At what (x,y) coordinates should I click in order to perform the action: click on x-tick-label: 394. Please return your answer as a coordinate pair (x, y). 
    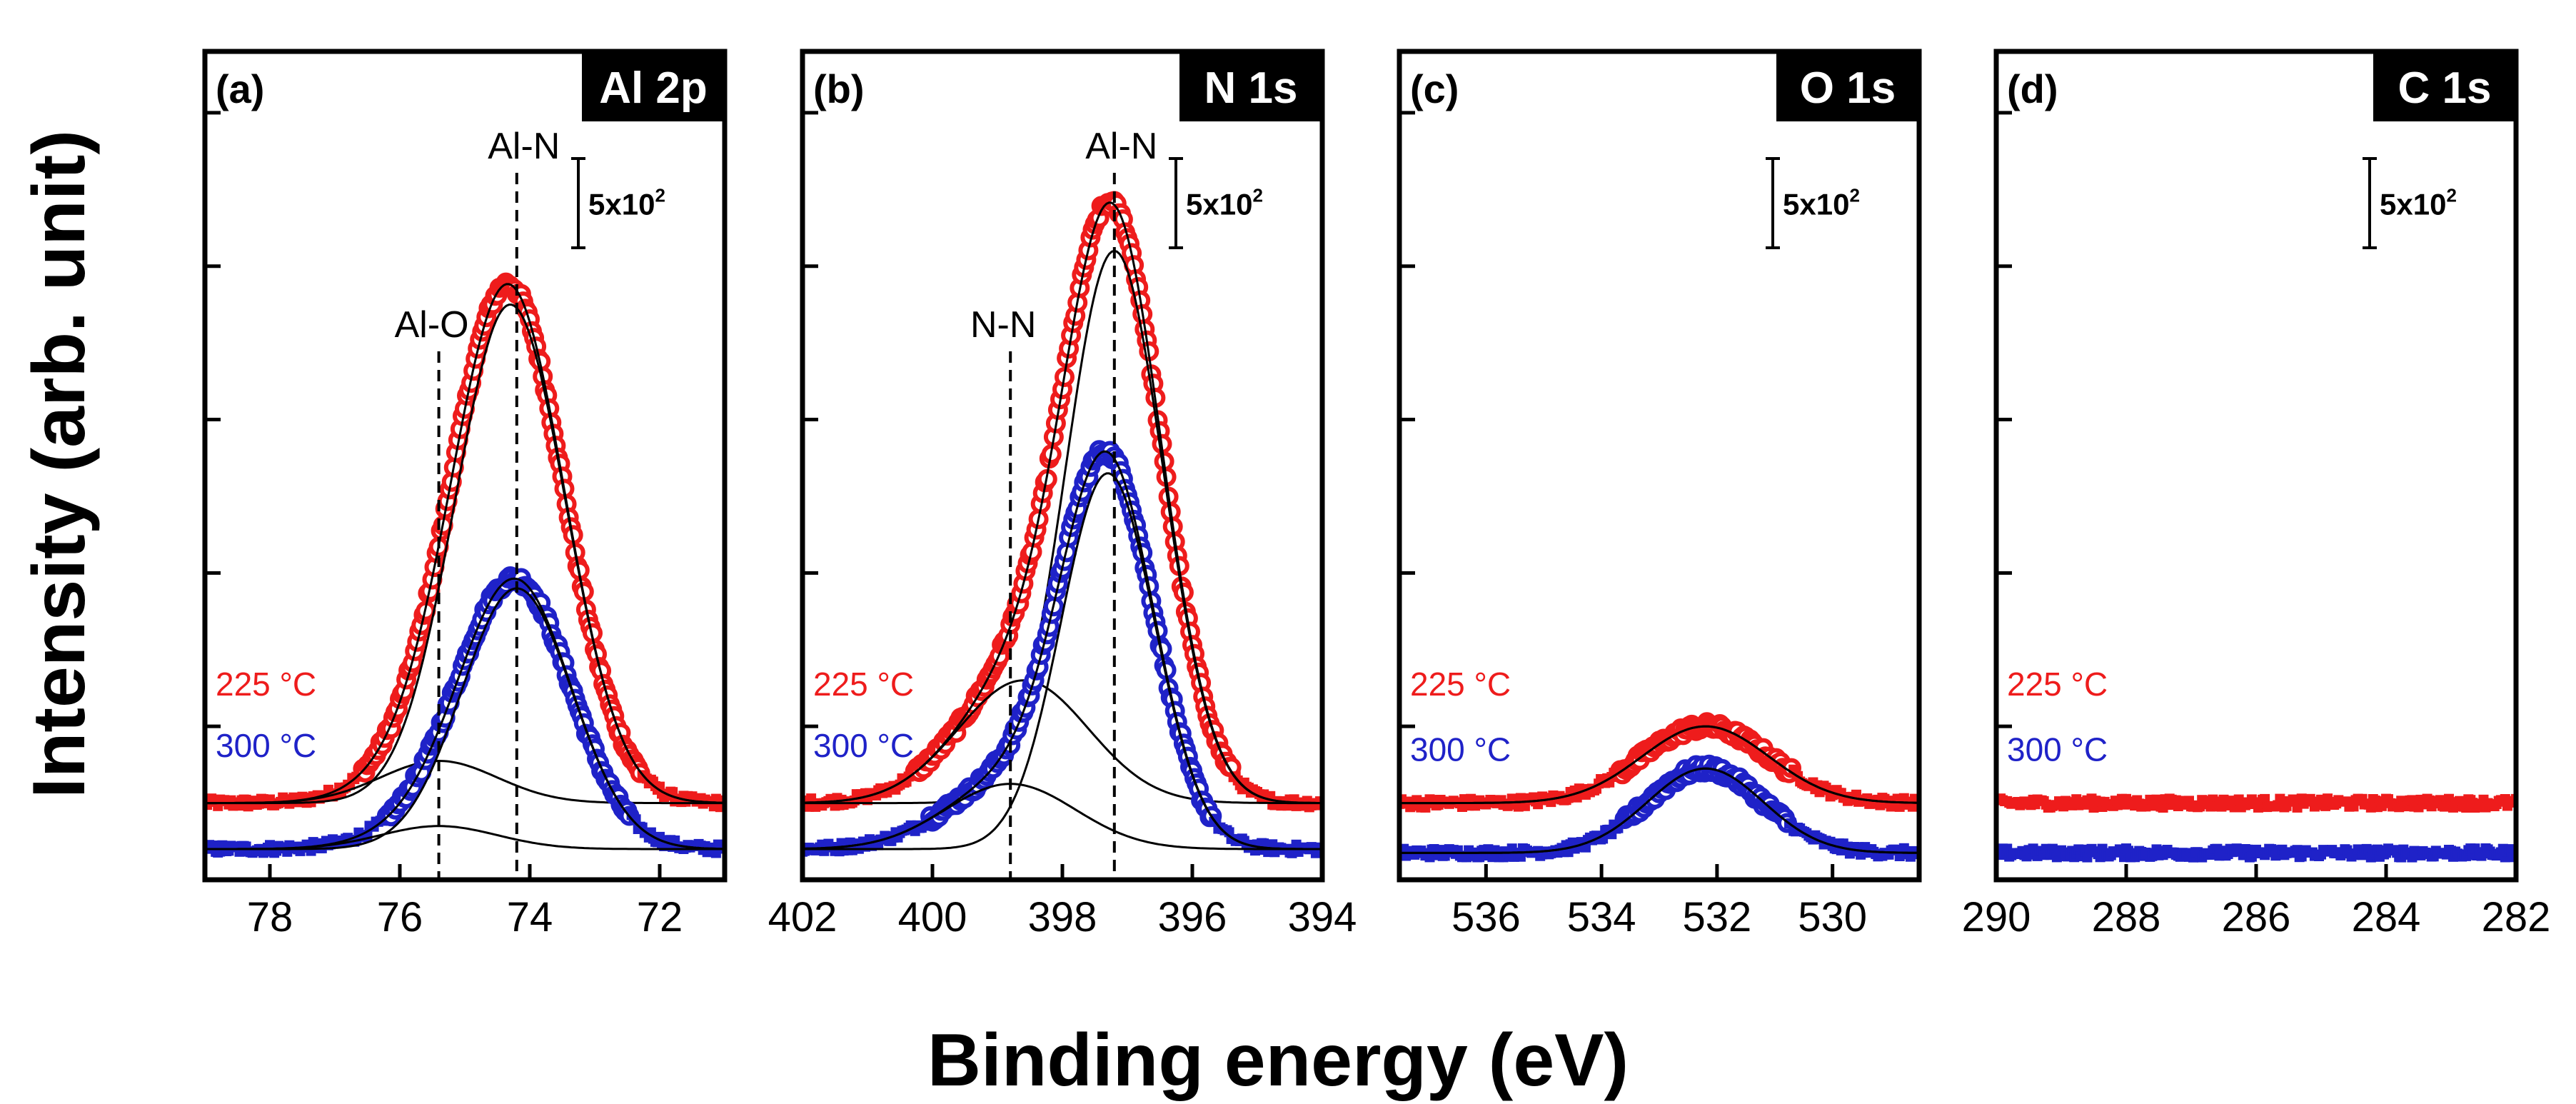
    Looking at the image, I should click on (1322, 917).